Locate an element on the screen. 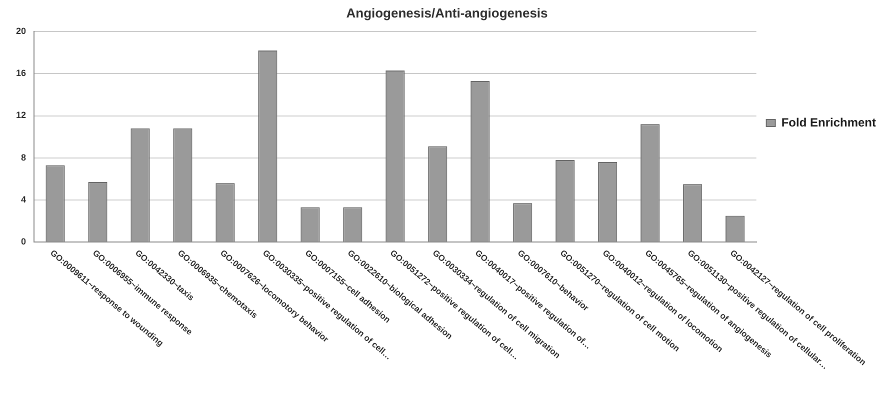  y-tick-label: 16 is located at coordinates (21, 73).